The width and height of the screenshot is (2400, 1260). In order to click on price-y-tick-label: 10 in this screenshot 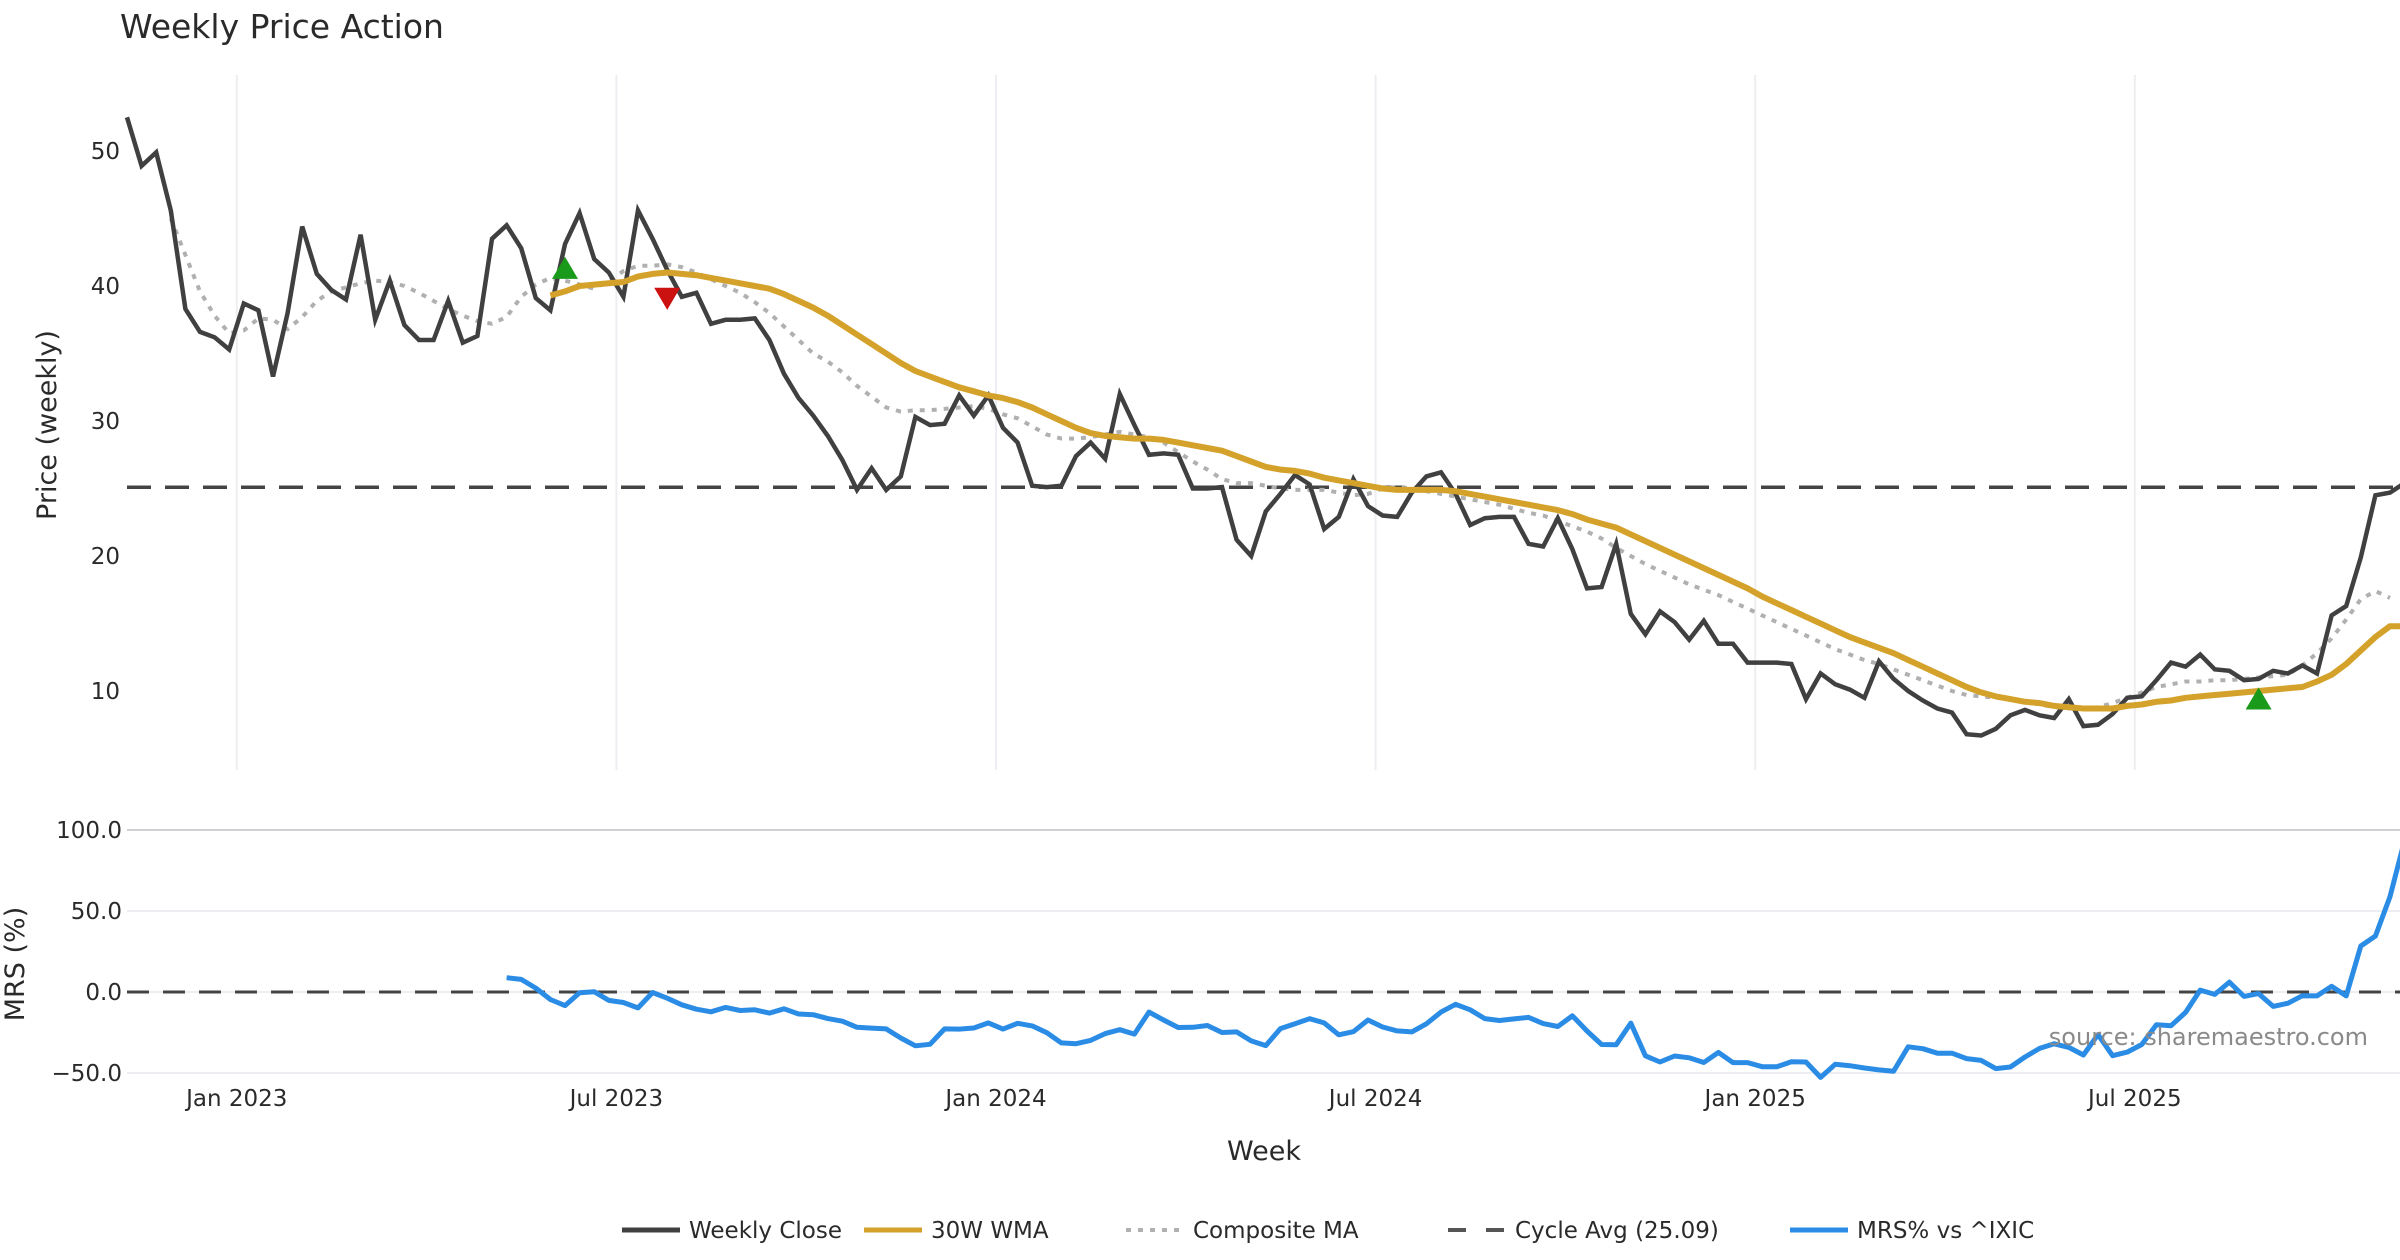, I will do `click(105, 692)`.